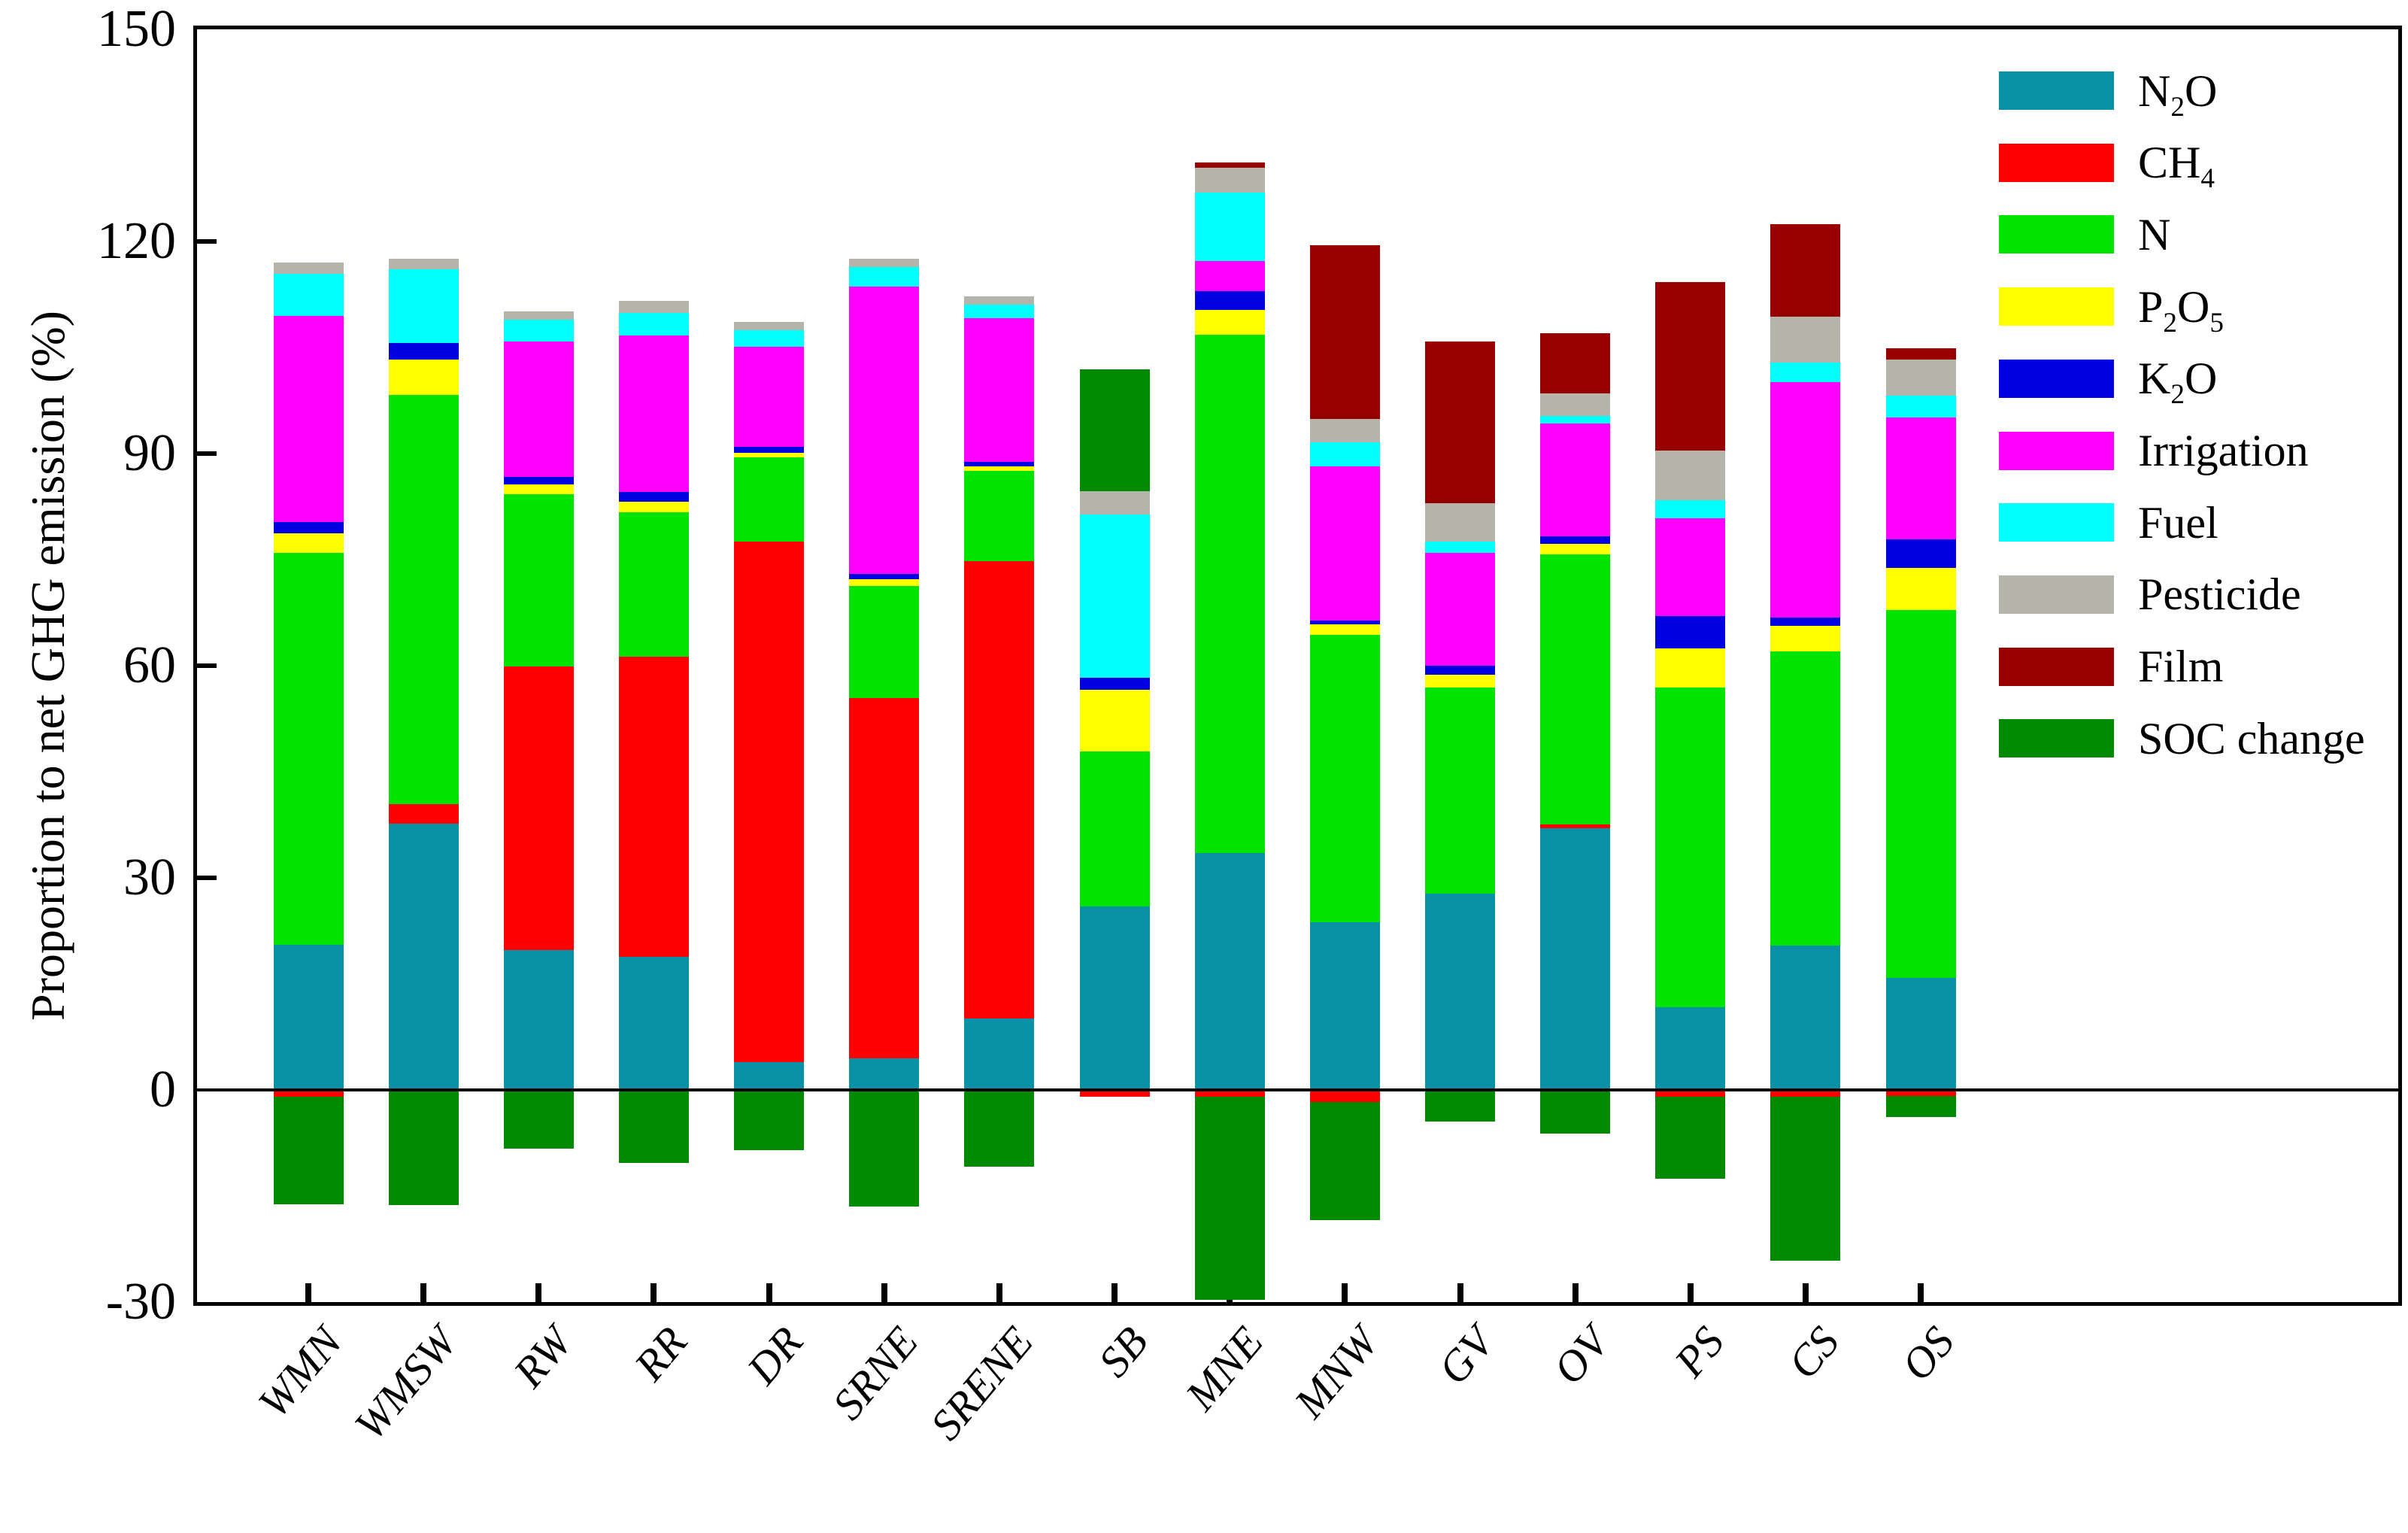 Image resolution: width=2408 pixels, height=1533 pixels. I want to click on bar-segment-ch4-wmn, so click(308, 1093).